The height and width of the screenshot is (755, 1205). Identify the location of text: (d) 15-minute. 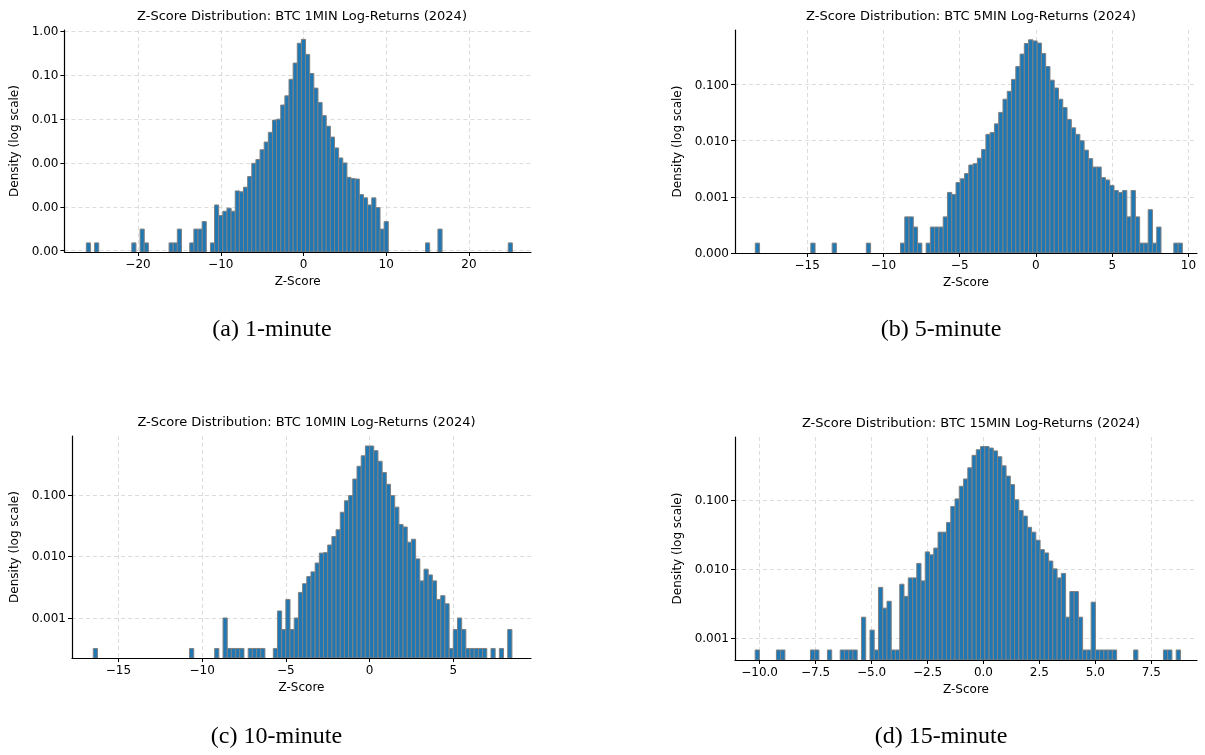
(941, 735).